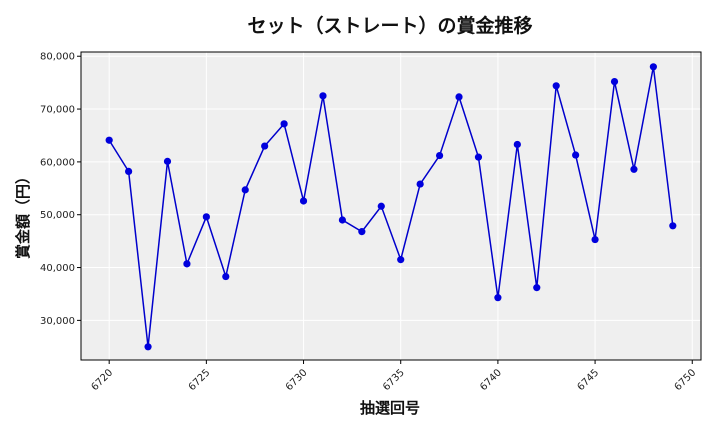  Describe the element at coordinates (57, 57) in the screenshot. I see `y-tick-label: 80,000` at that location.